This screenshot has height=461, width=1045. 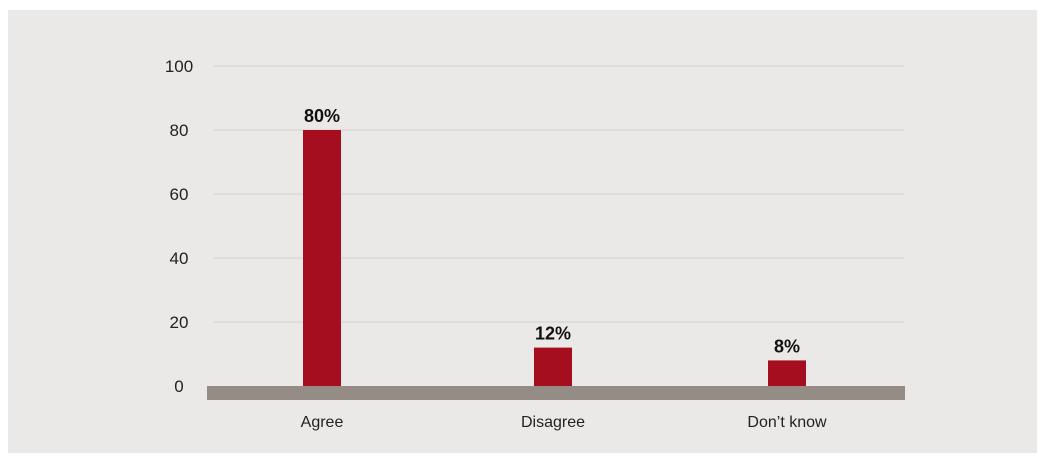 I want to click on data-label: 8%, so click(x=787, y=346).